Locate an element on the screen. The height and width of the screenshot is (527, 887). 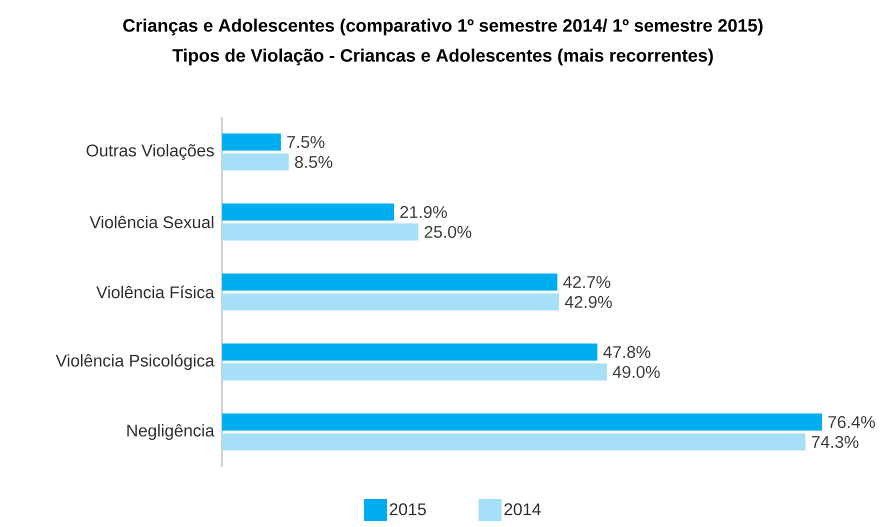
data-label: 7.5% is located at coordinates (305, 142).